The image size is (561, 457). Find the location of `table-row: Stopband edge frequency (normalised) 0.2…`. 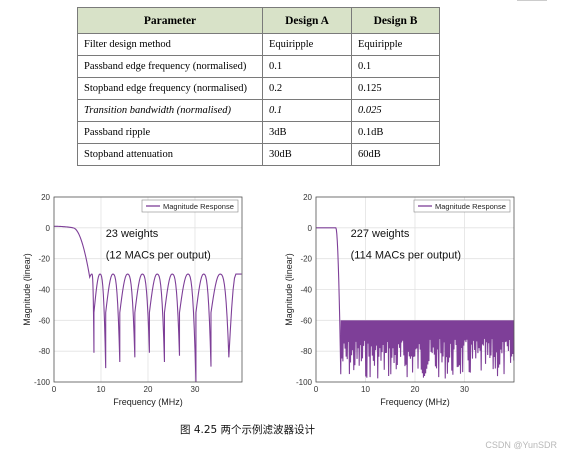

table-row: Stopband edge frequency (normalised) 0.2… is located at coordinates (258, 88).